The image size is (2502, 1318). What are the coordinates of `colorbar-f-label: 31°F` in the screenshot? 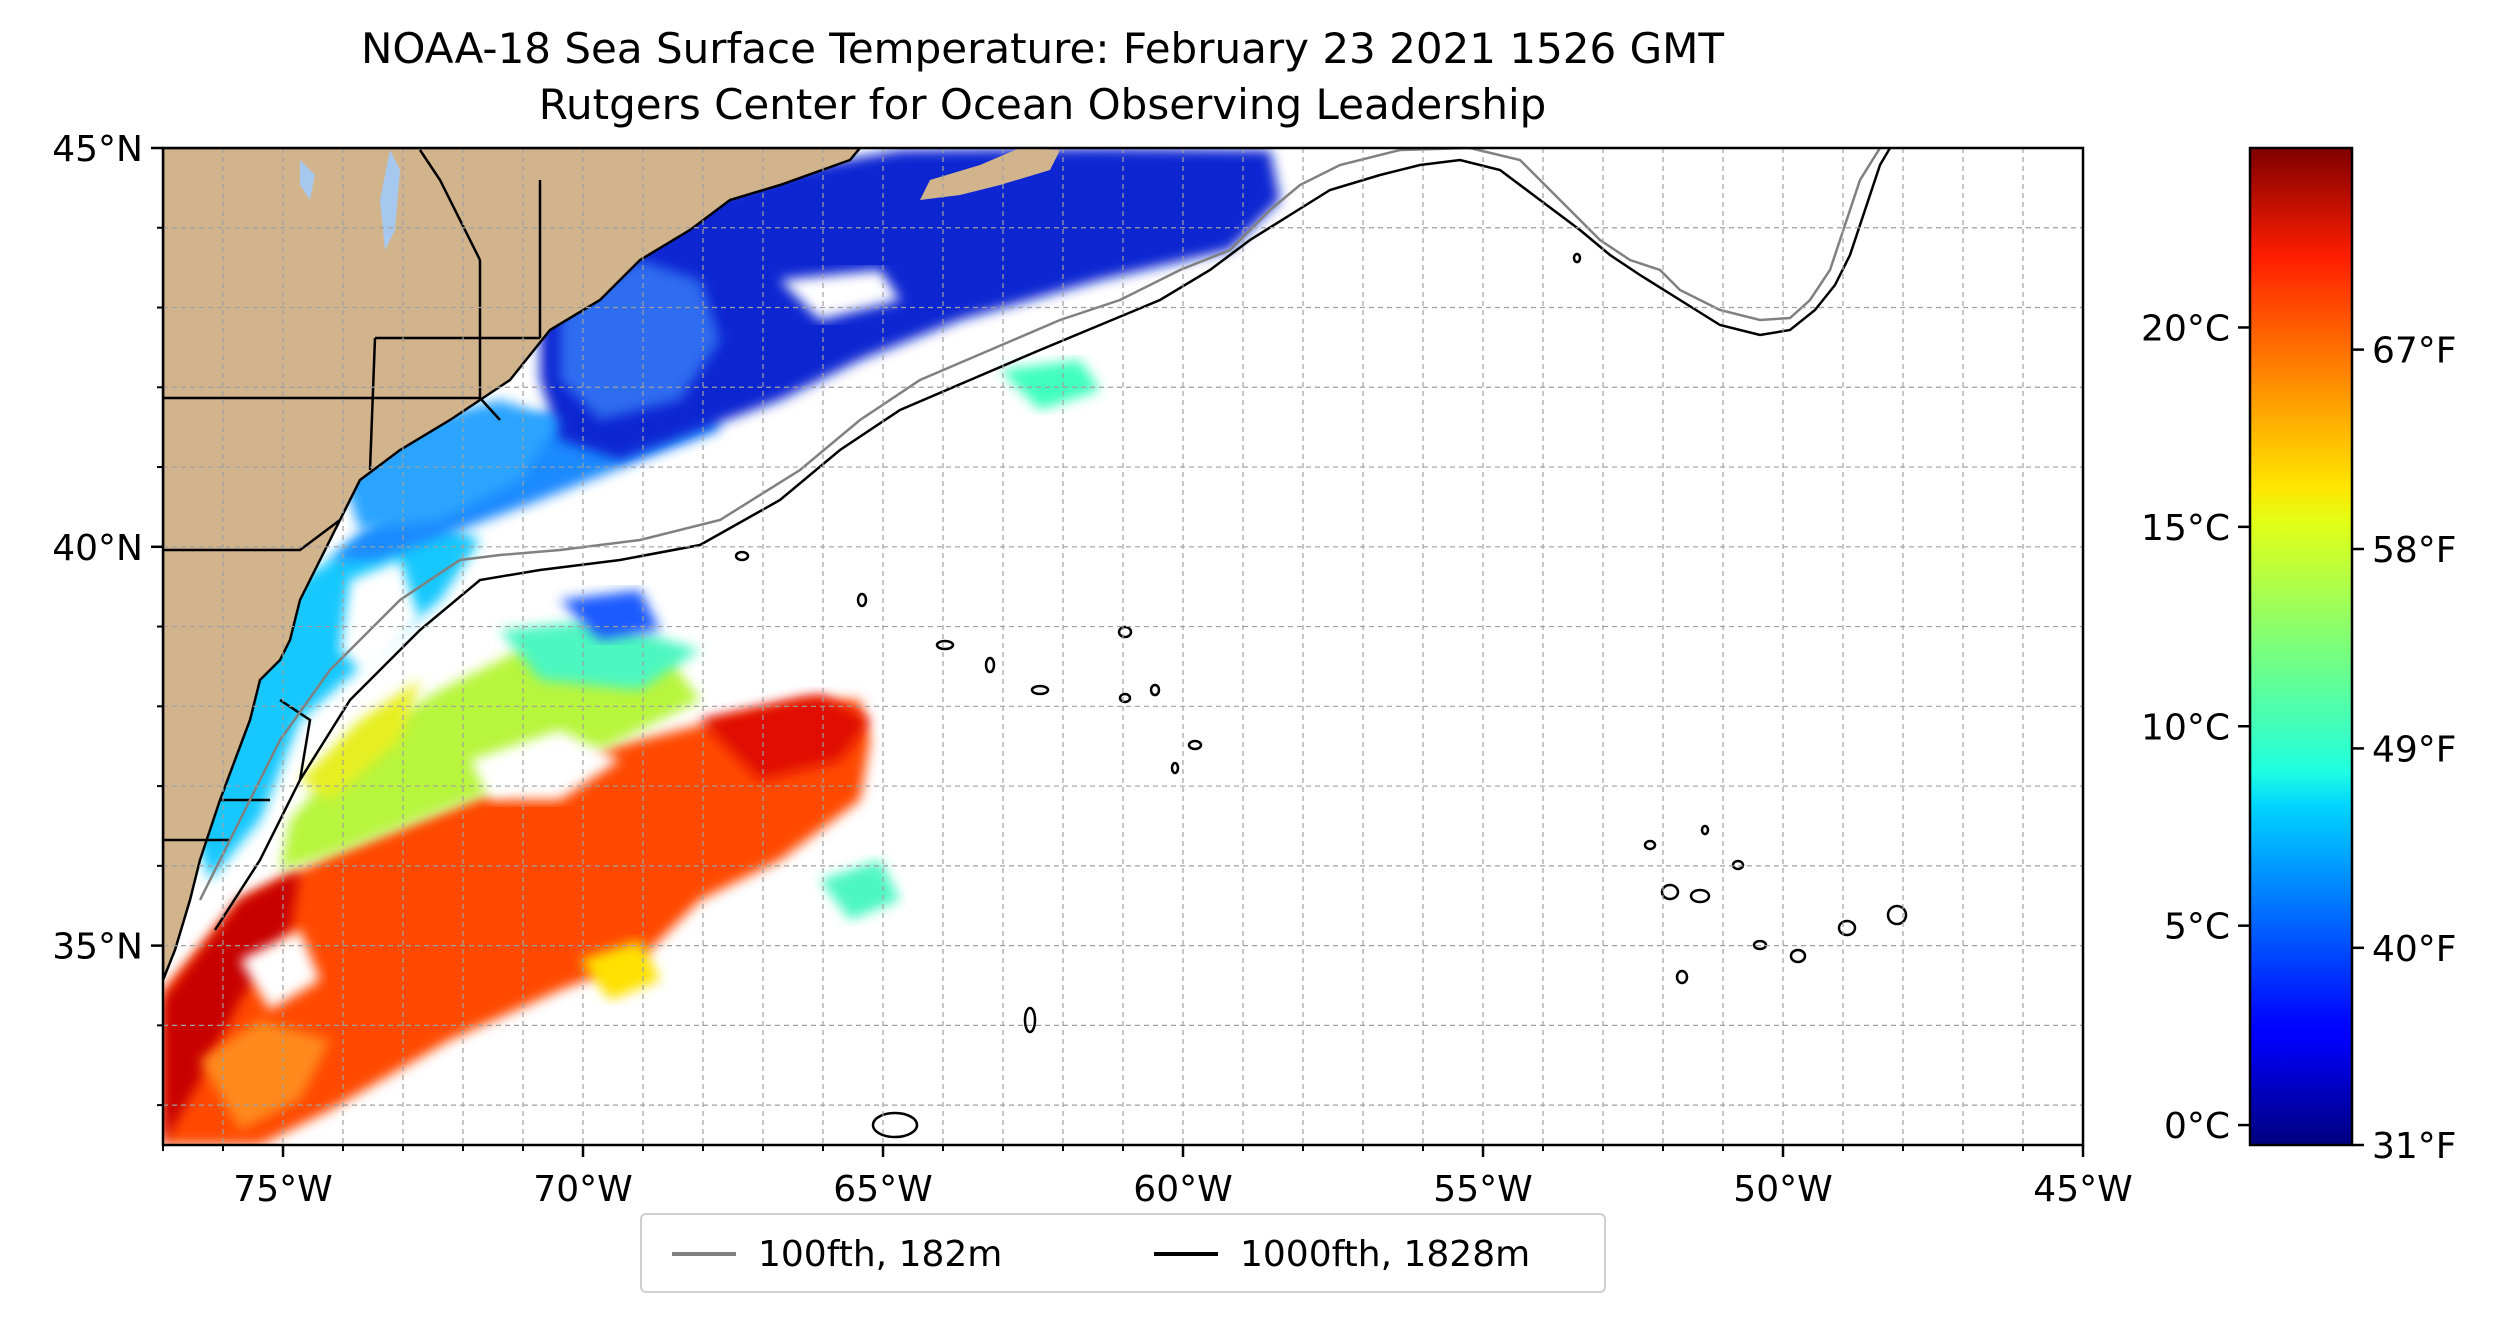 It's located at (2414, 1146).